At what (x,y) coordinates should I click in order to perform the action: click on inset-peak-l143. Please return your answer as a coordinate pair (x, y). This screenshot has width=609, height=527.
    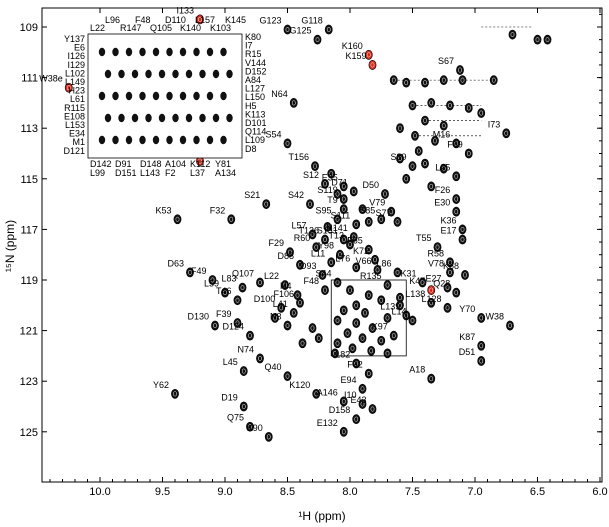
    Looking at the image, I should click on (135, 118).